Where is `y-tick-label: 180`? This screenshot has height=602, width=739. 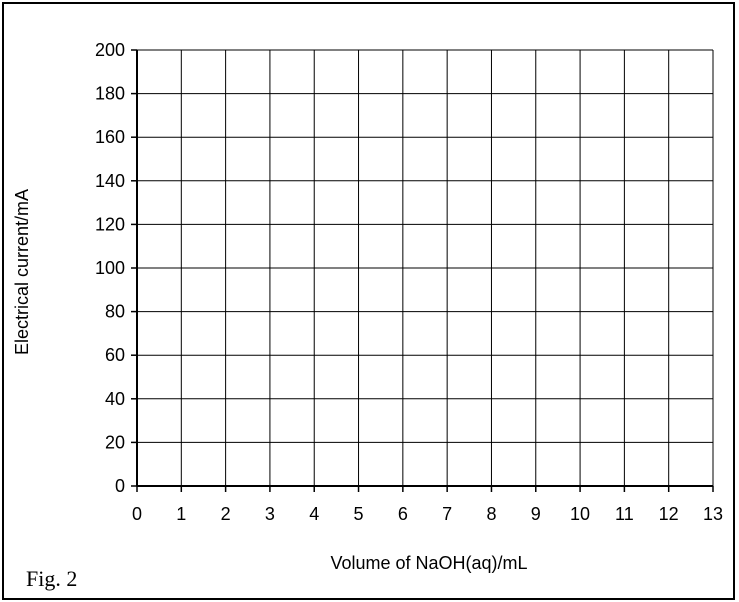
y-tick-label: 180 is located at coordinates (110, 94).